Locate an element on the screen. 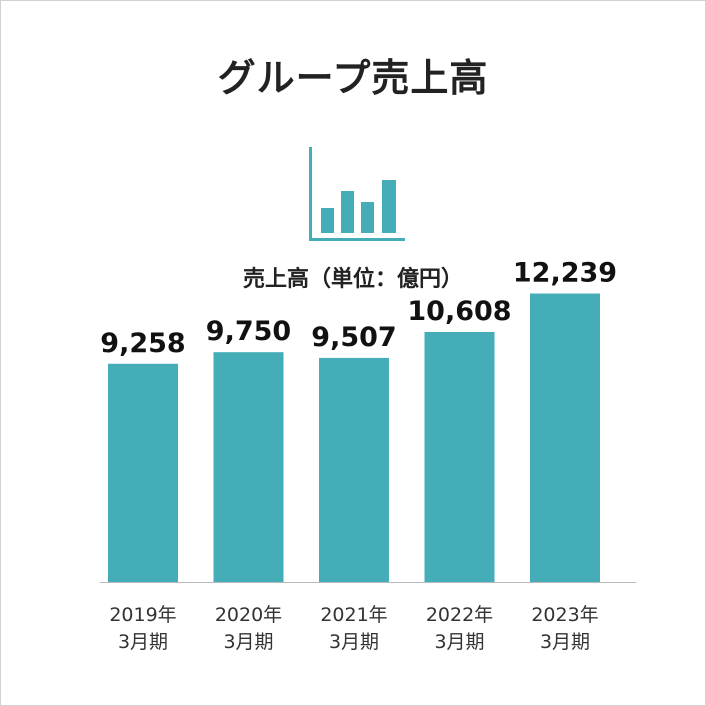 This screenshot has width=706, height=706. category-label-2-line-1: 2020年 is located at coordinates (248, 615).